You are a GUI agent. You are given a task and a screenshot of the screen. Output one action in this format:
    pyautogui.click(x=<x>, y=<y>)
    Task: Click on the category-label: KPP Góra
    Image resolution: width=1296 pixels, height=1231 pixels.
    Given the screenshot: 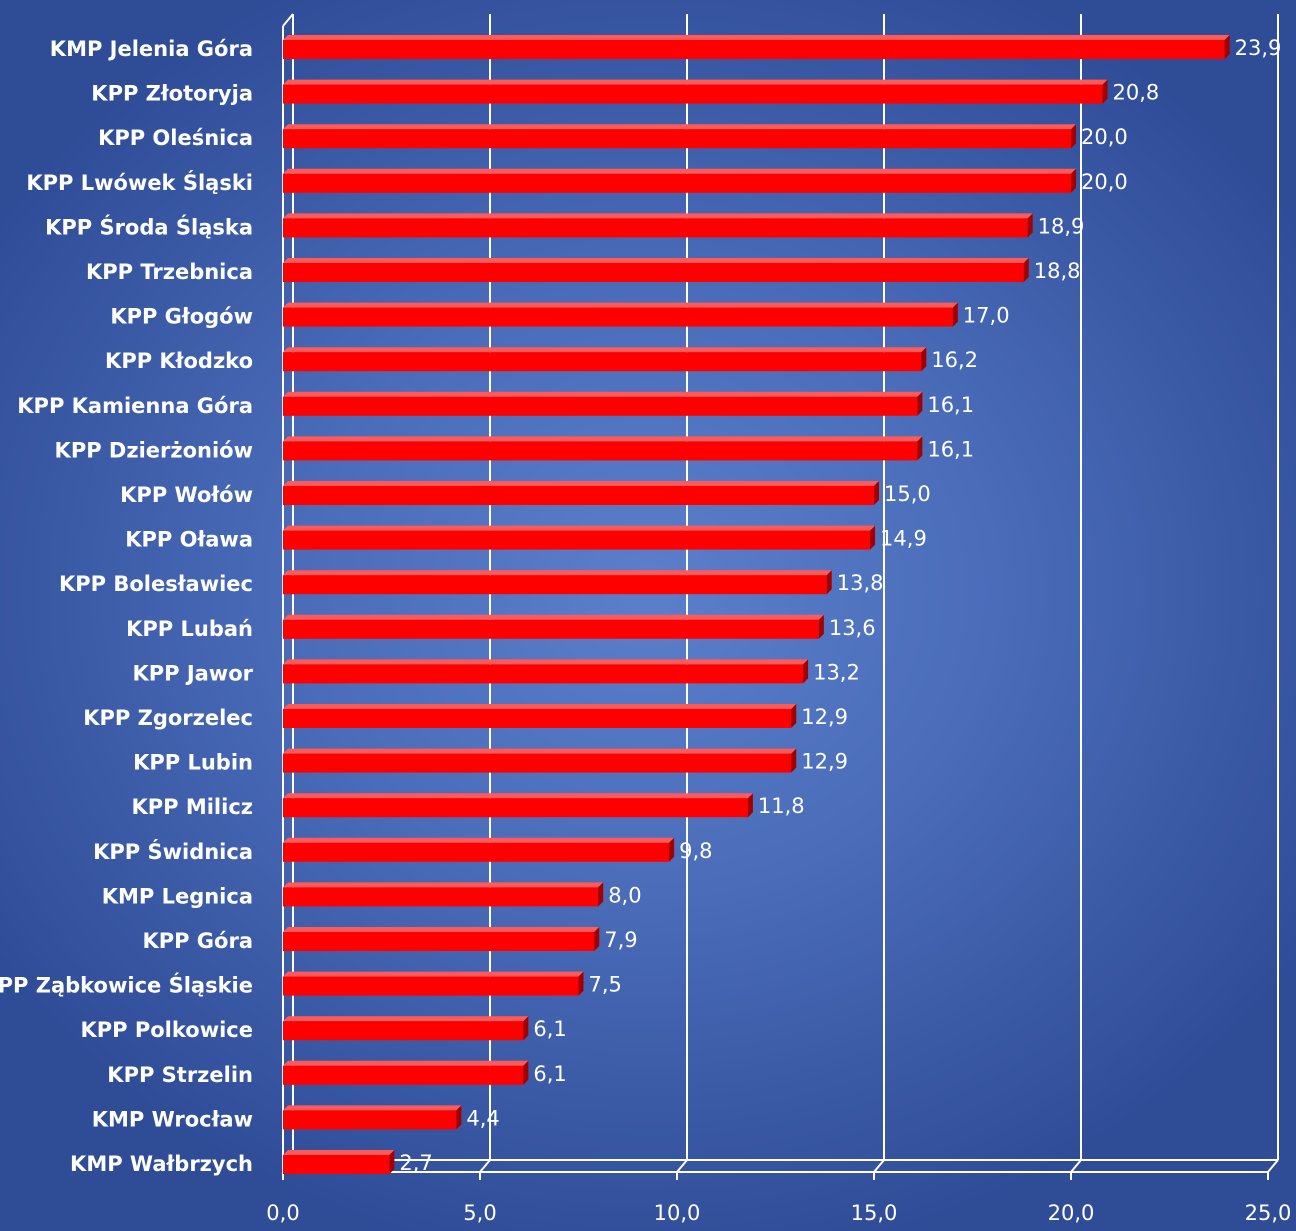 What is the action you would take?
    pyautogui.click(x=197, y=941)
    